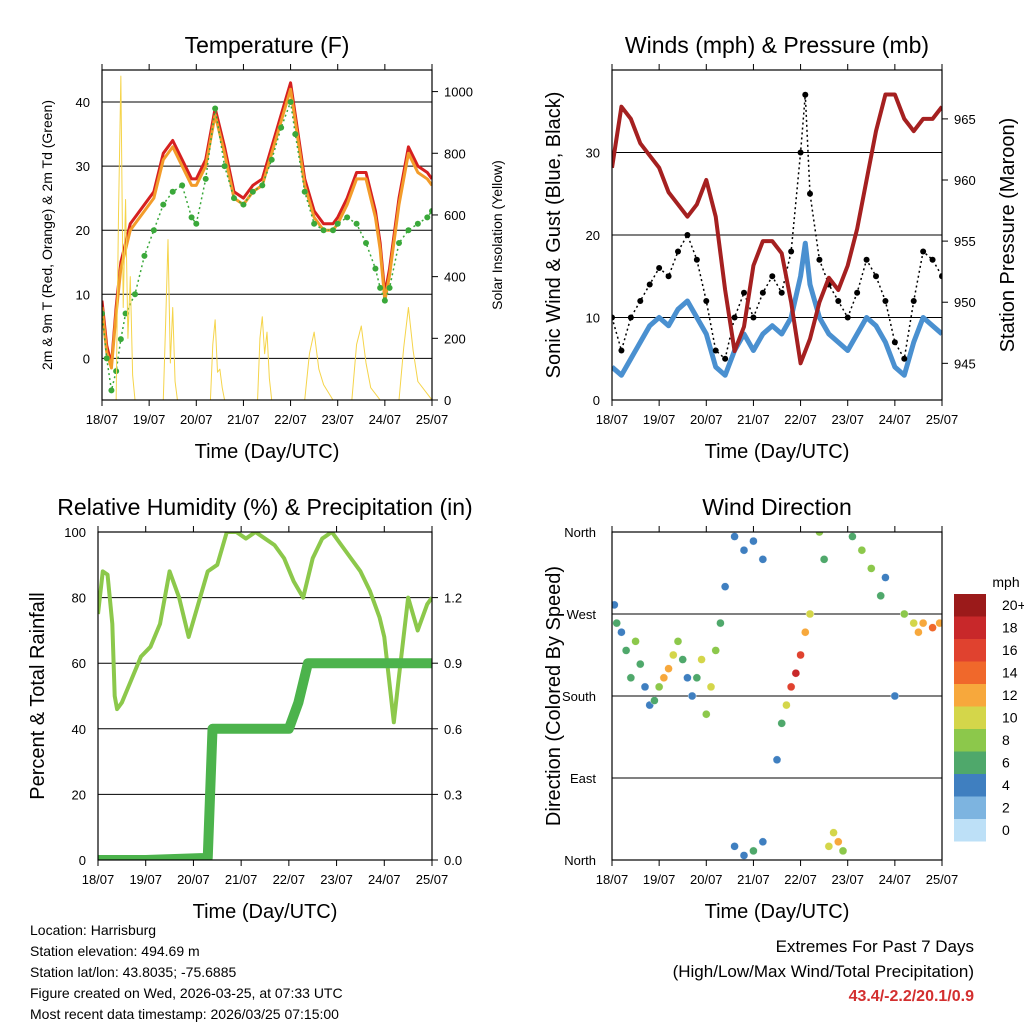 Image resolution: width=1024 pixels, height=1025 pixels. I want to click on panel3-xtick-label: 18/07, so click(98, 879).